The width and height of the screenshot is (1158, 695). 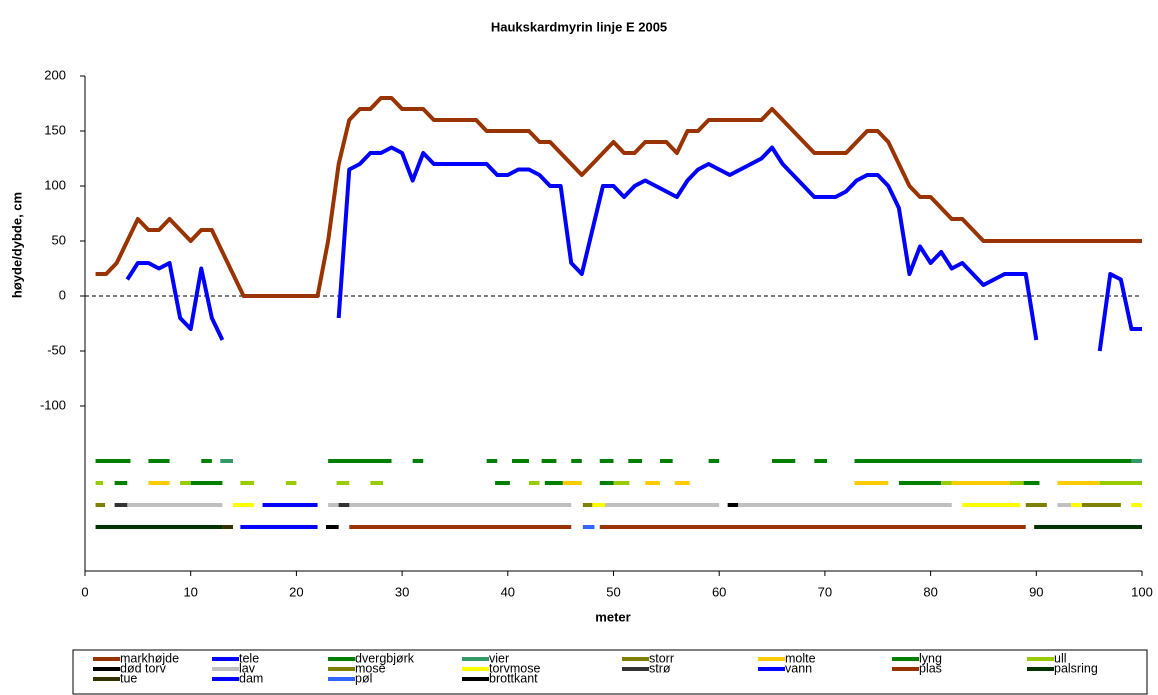 What do you see at coordinates (513, 678) in the screenshot?
I see `legend-label: brottkant` at bounding box center [513, 678].